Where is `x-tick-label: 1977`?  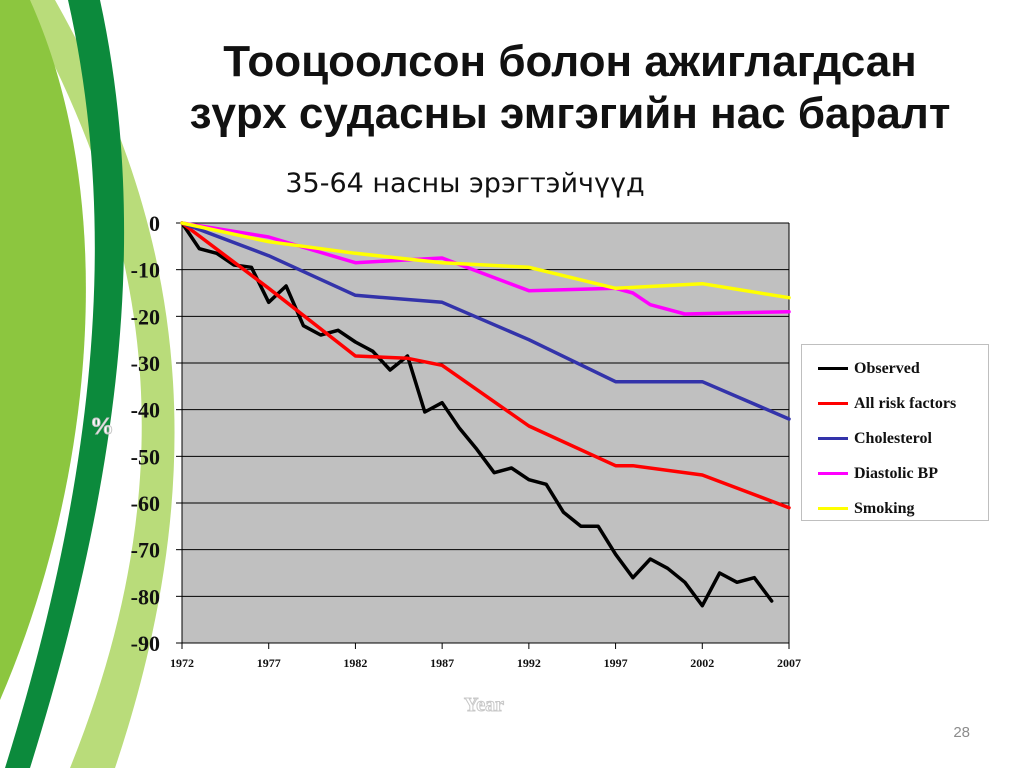 x-tick-label: 1977 is located at coordinates (269, 663).